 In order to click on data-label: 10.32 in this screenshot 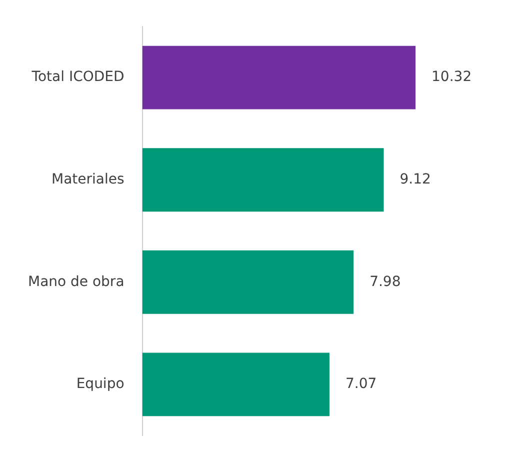, I will do `click(452, 77)`.